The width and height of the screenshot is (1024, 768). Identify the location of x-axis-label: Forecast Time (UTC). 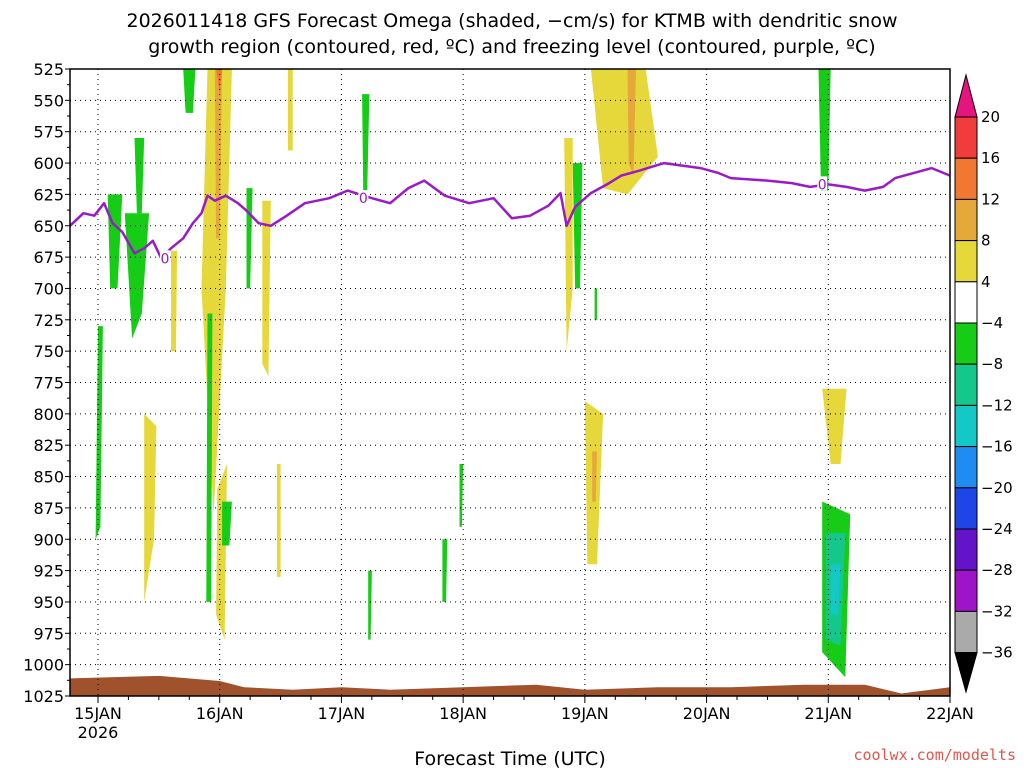
(509, 758).